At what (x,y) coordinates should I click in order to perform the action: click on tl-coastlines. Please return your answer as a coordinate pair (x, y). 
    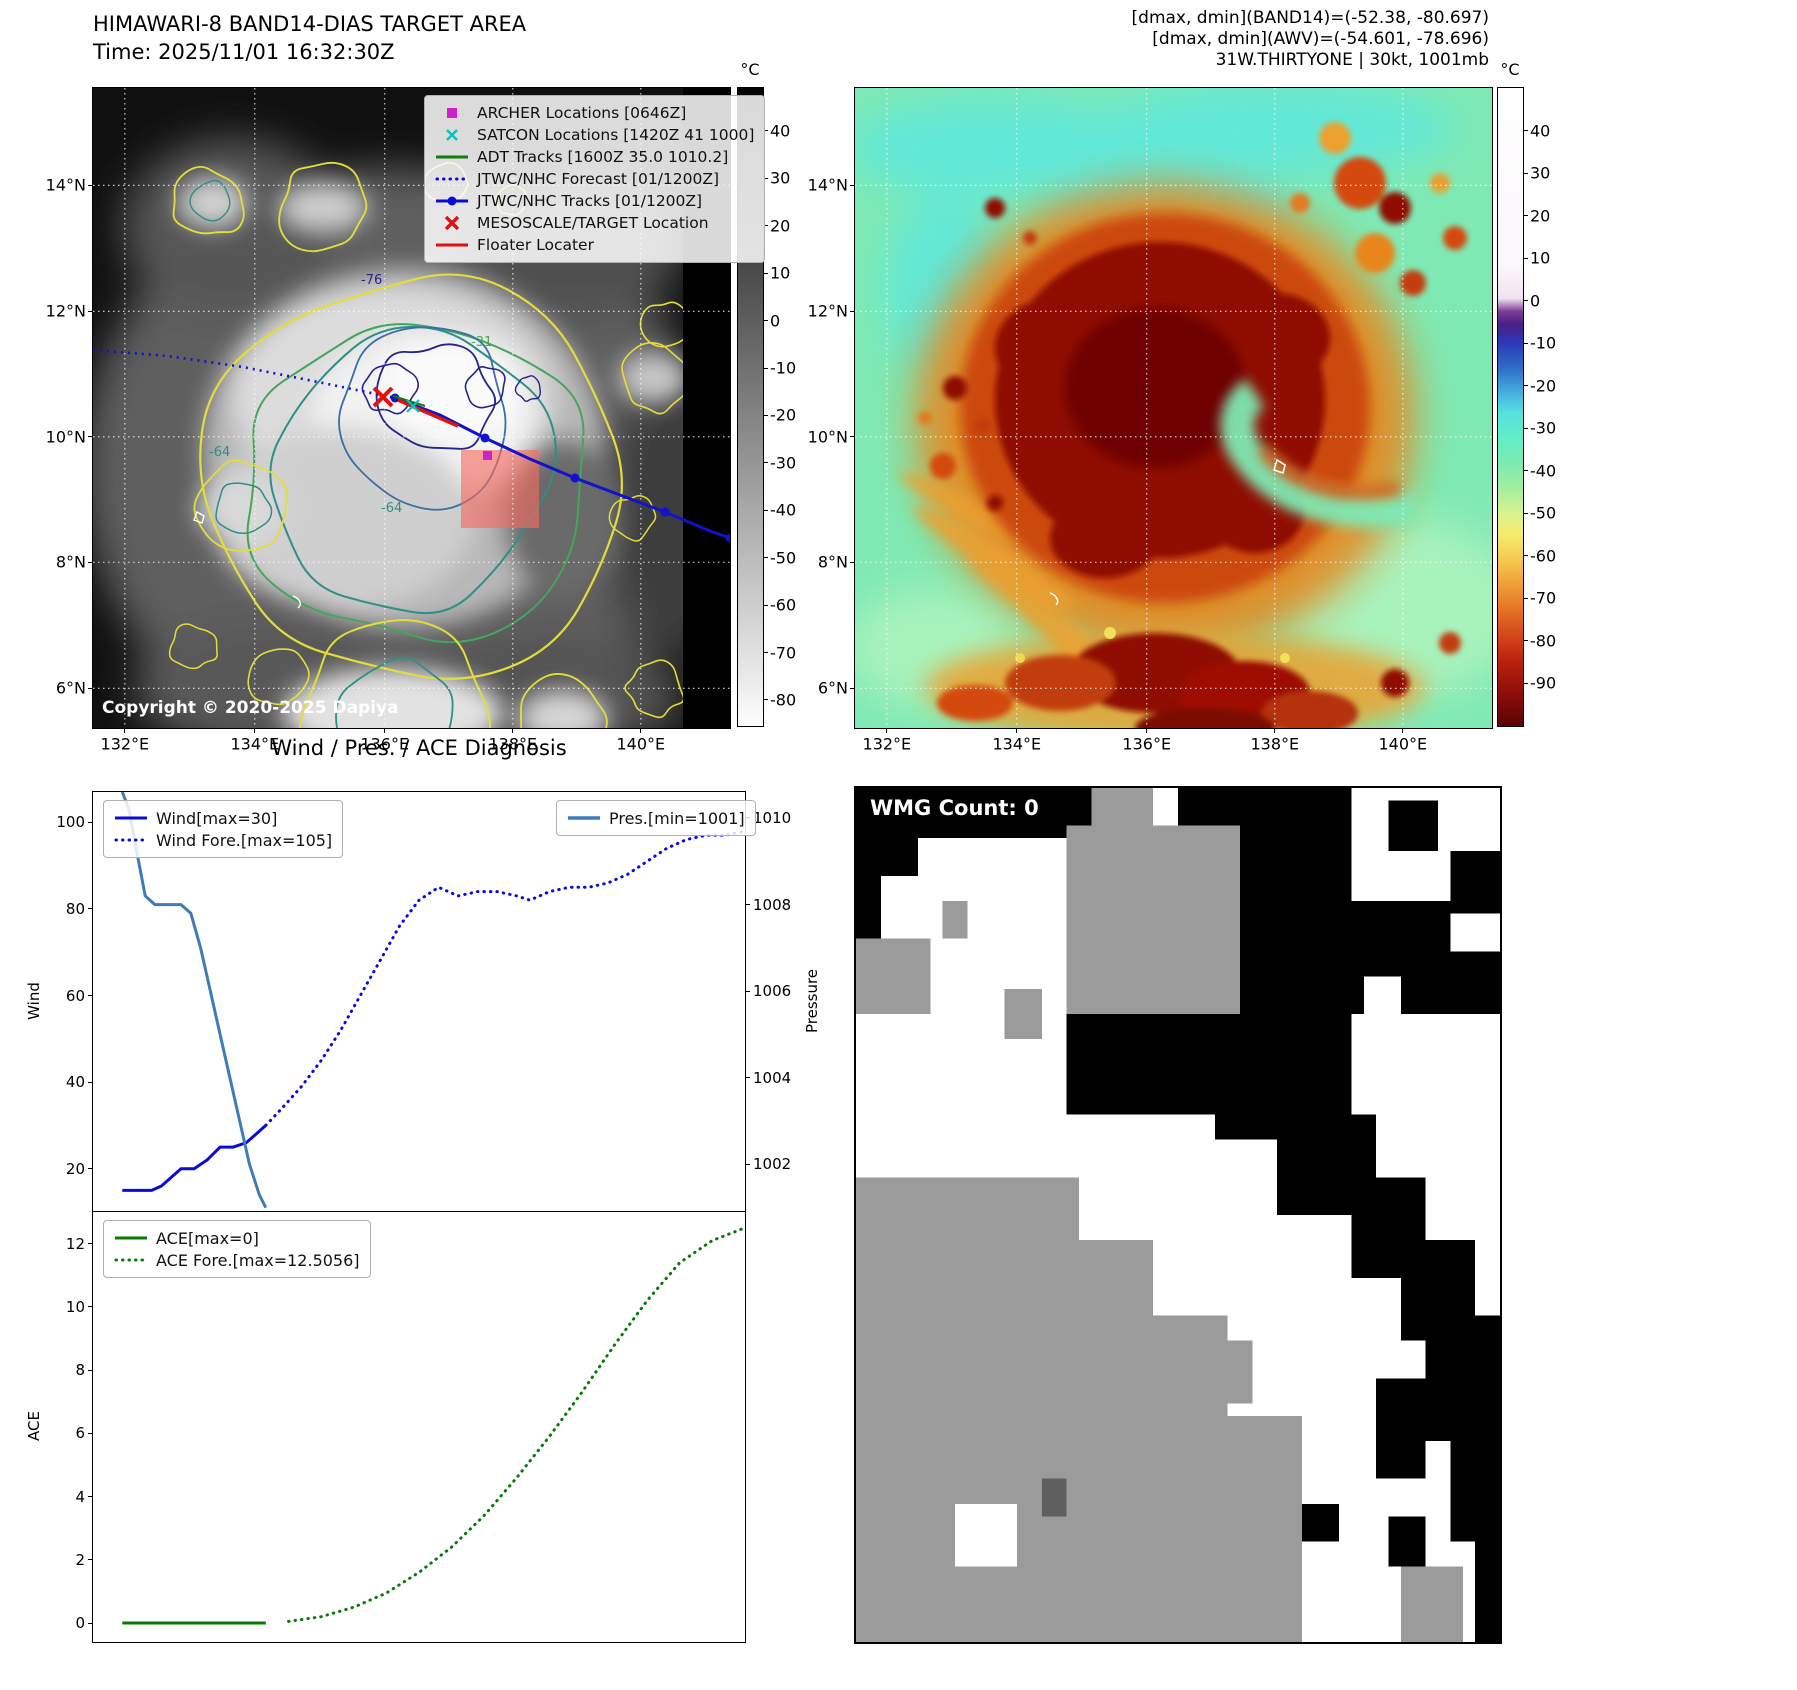
    Looking at the image, I should click on (247, 559).